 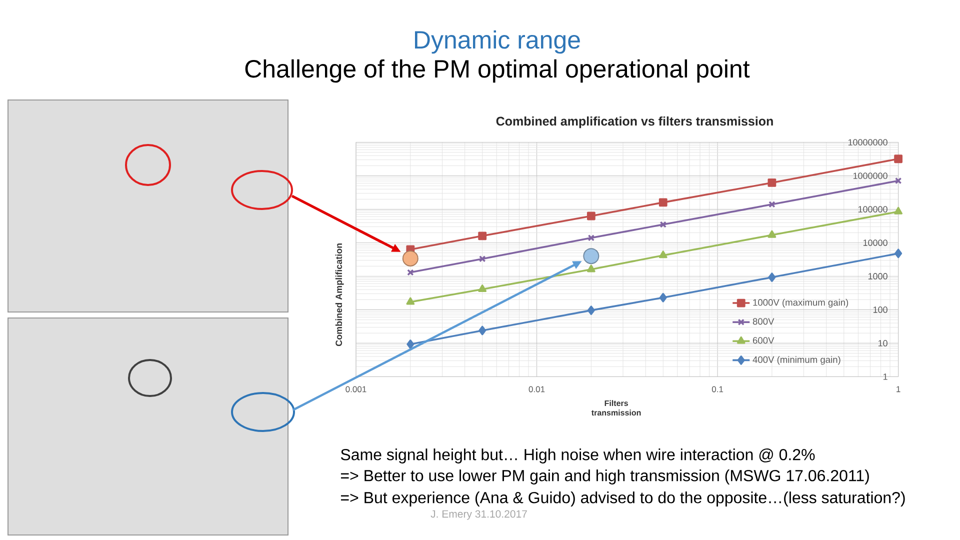 I want to click on chart-title: Combined amplification vs filters transmission, so click(x=634, y=122).